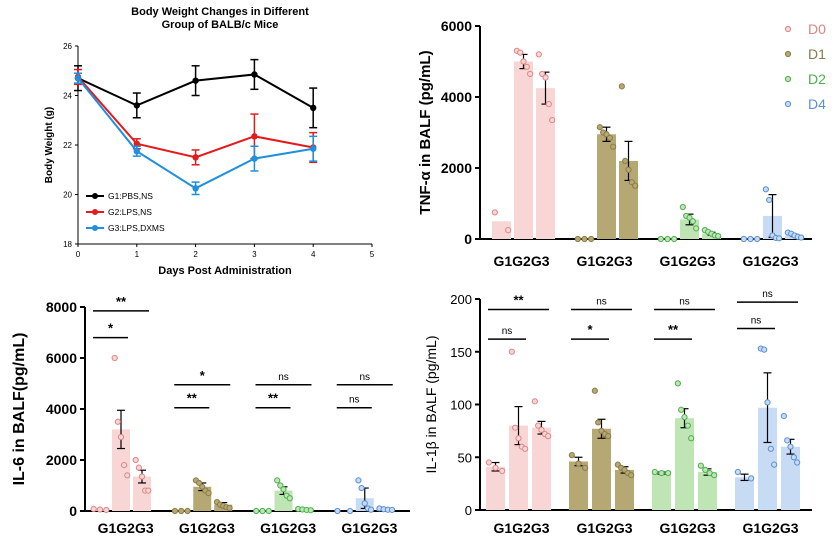  I want to click on y-tick-label: 100, so click(461, 405).